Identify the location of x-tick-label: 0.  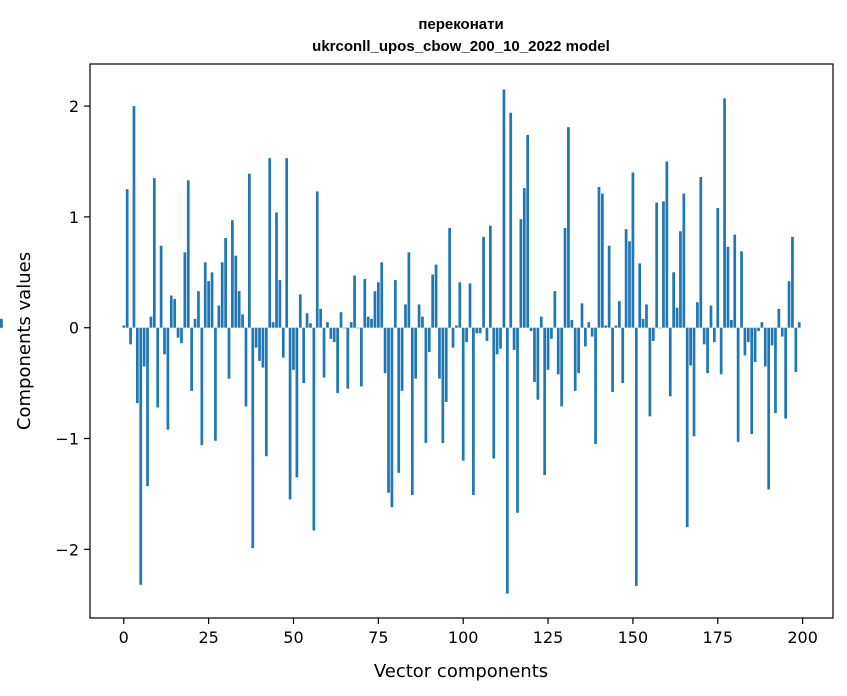
(124, 637).